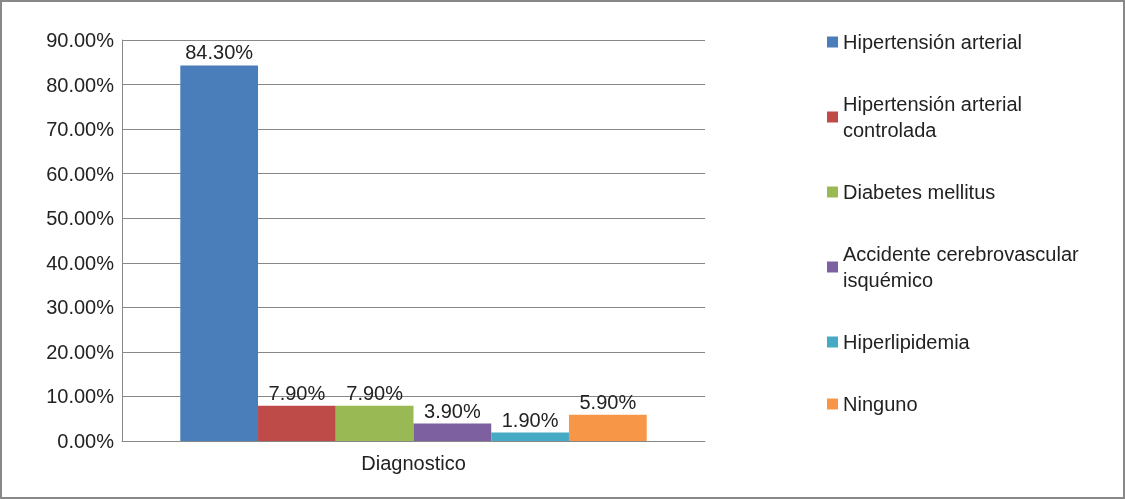 Image resolution: width=1125 pixels, height=499 pixels. What do you see at coordinates (907, 342) in the screenshot?
I see `legend-label: Hiperlipidemia` at bounding box center [907, 342].